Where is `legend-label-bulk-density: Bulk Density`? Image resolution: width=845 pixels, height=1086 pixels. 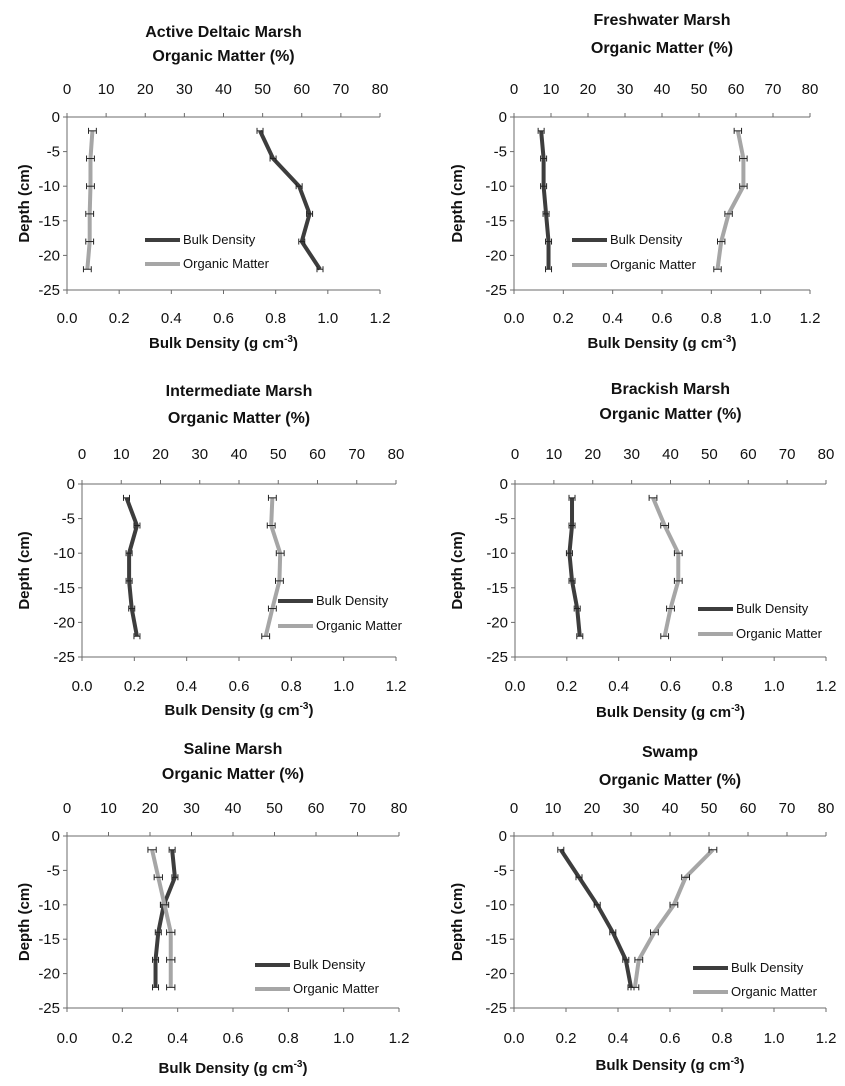 legend-label-bulk-density: Bulk Density is located at coordinates (772, 608).